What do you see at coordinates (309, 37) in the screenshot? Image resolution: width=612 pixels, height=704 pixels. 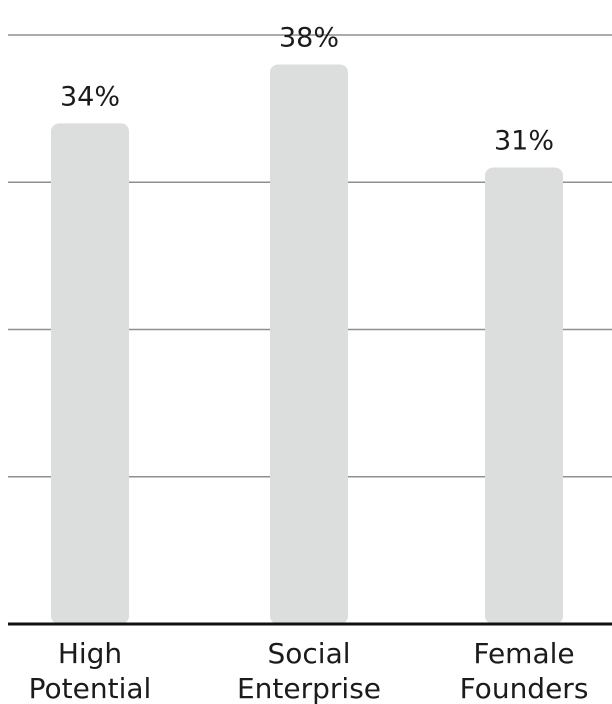 I see `value-label-1: 38%` at bounding box center [309, 37].